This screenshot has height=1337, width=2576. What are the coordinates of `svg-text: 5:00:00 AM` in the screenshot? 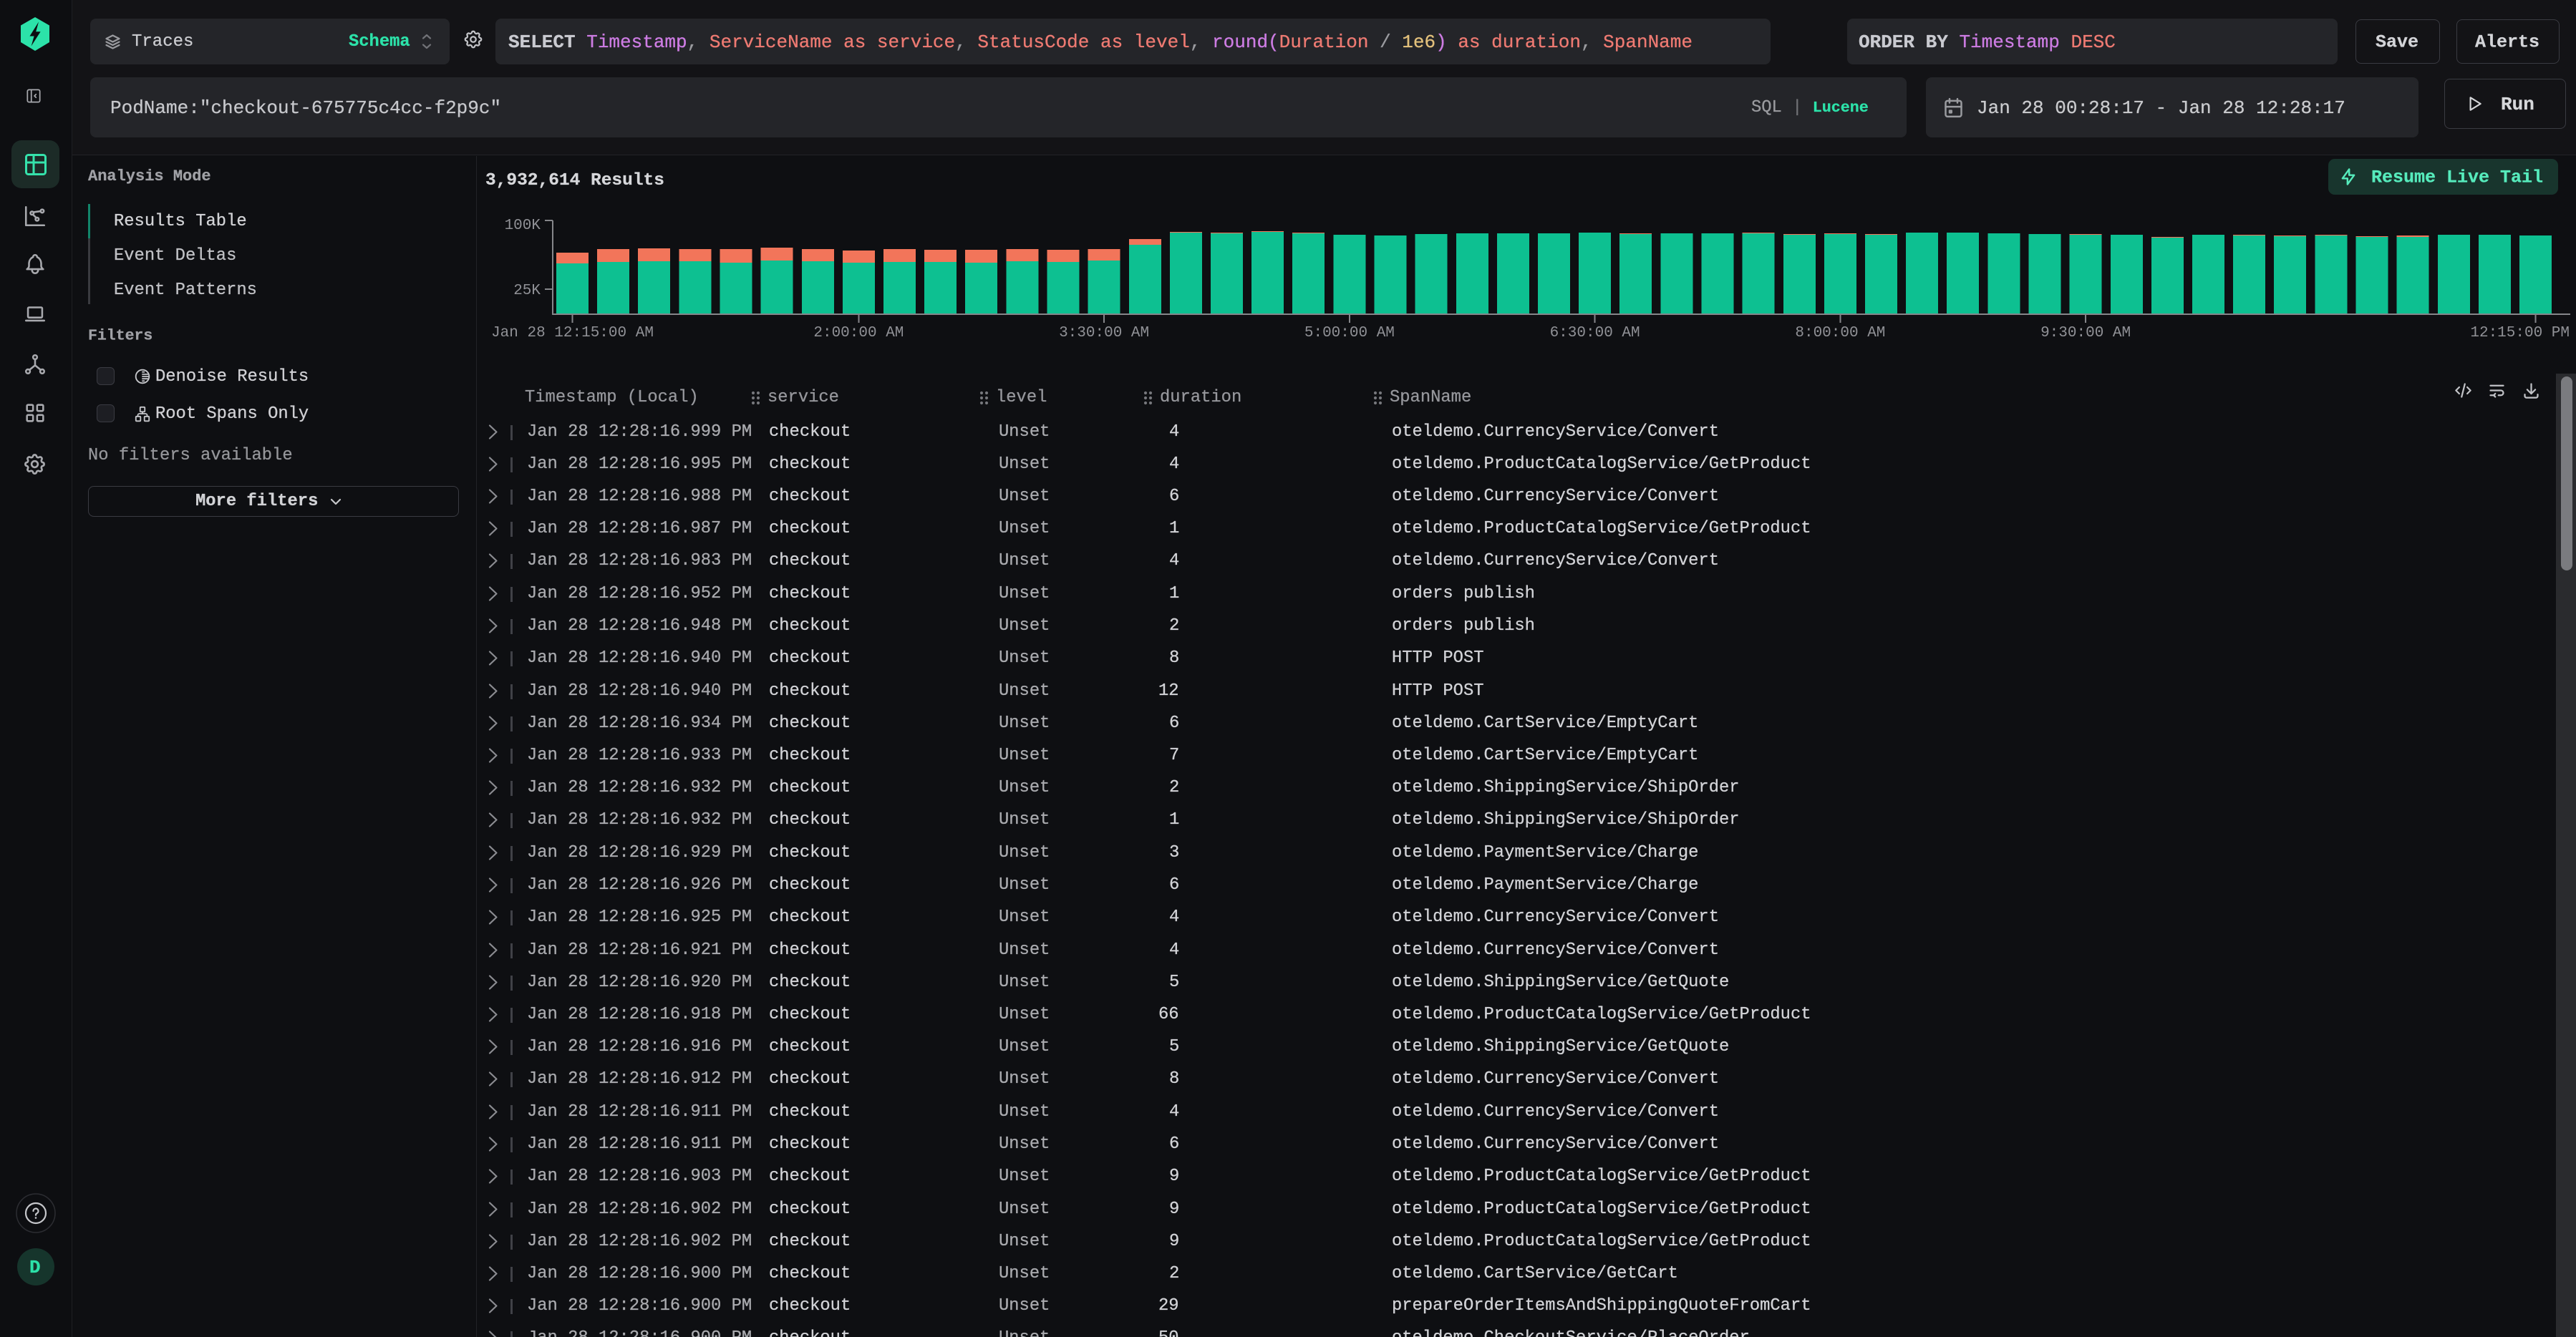 It's located at (1349, 333).